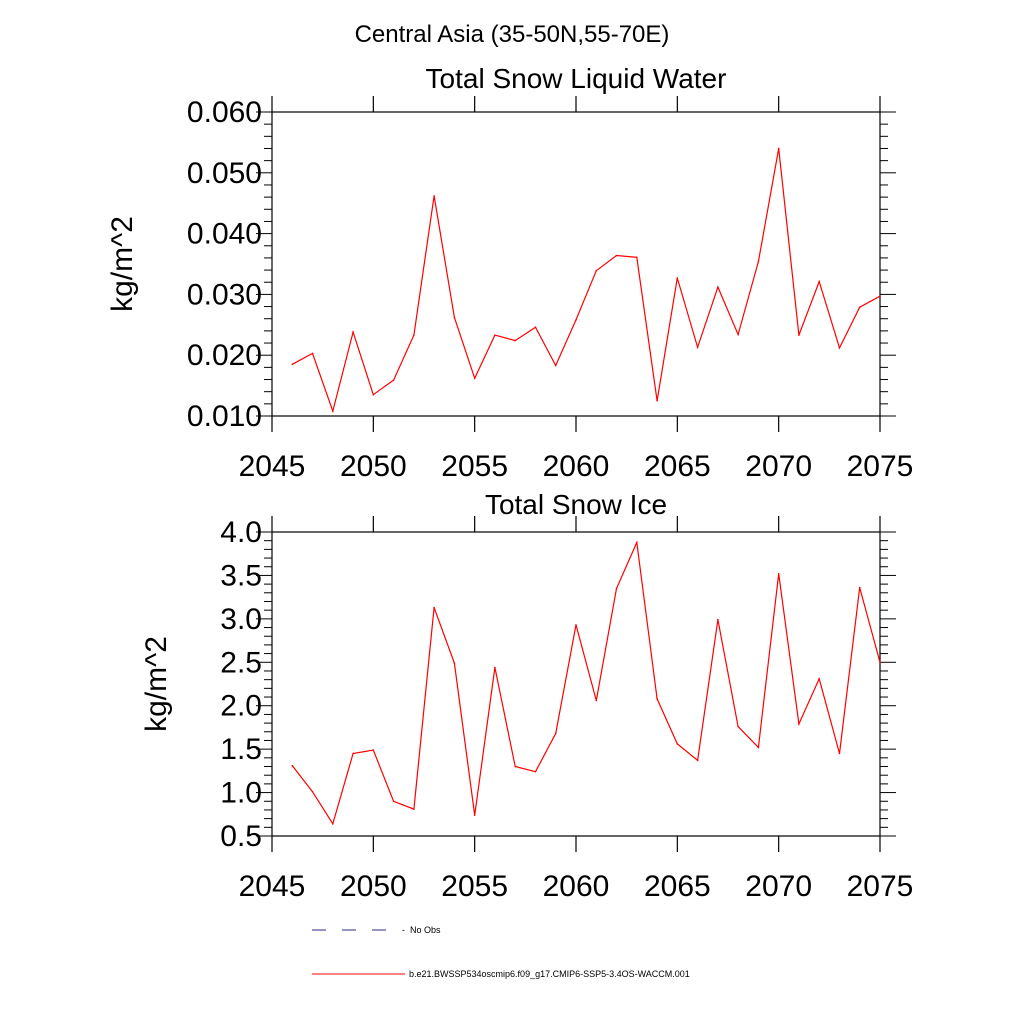  I want to click on y-tick-label: 0.050, so click(224, 173).